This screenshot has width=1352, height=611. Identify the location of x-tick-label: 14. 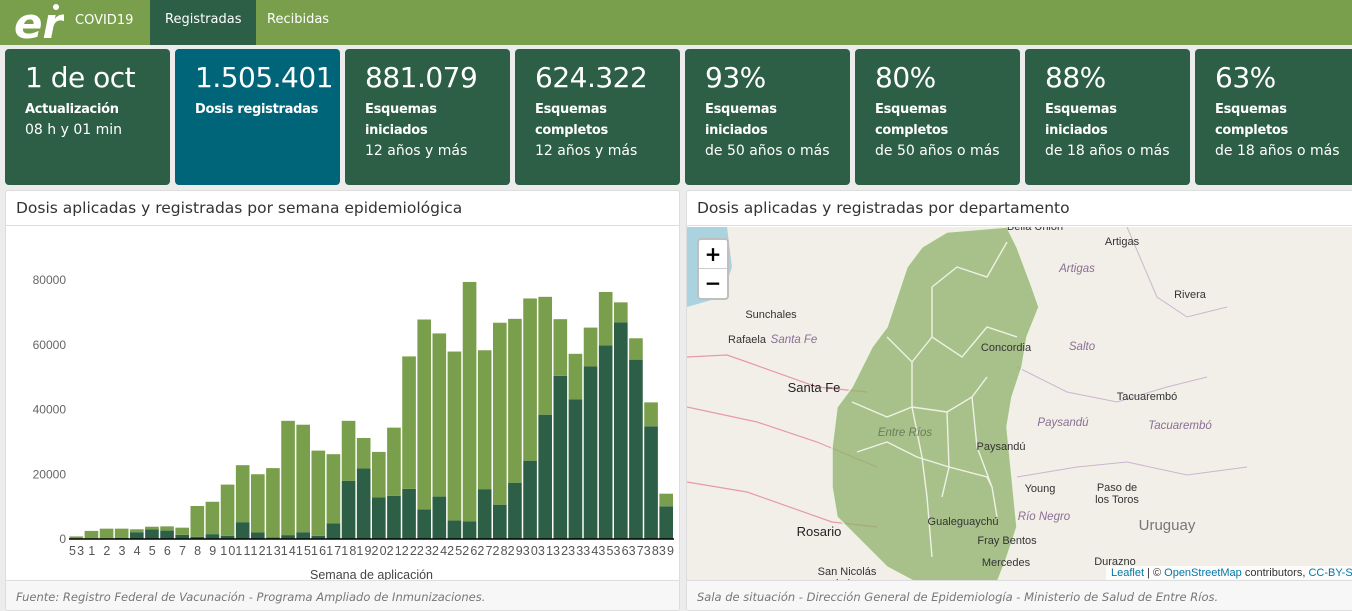
(288, 551).